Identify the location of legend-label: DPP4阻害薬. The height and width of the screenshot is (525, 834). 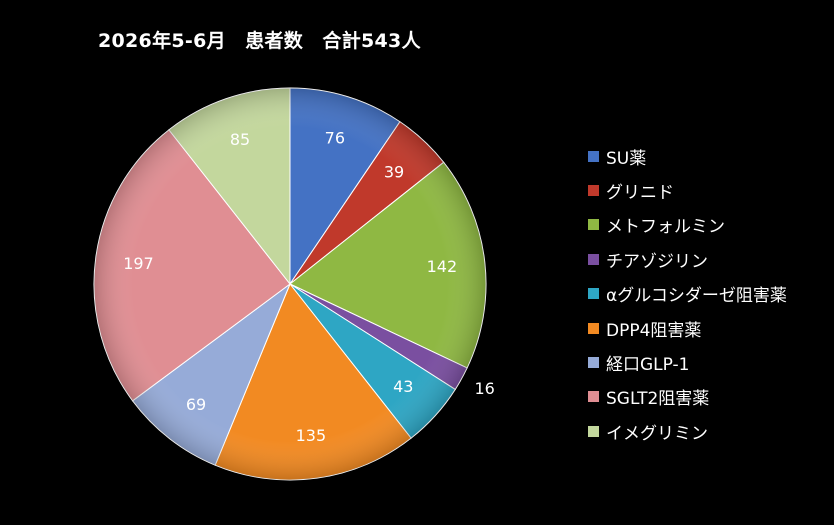
(654, 330).